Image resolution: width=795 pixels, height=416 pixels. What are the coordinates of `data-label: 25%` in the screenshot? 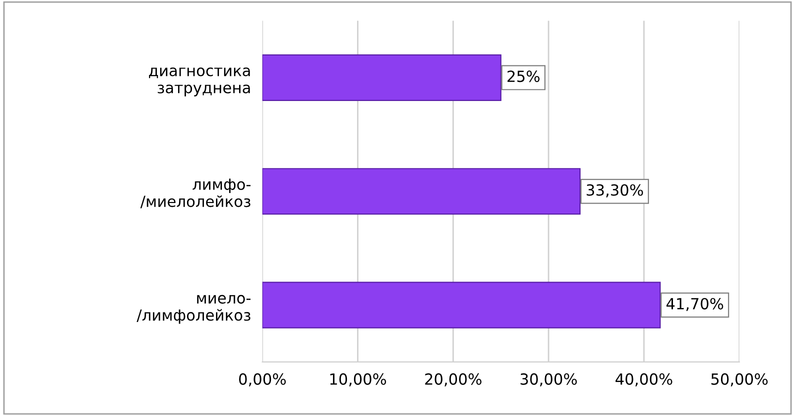 It's located at (524, 76).